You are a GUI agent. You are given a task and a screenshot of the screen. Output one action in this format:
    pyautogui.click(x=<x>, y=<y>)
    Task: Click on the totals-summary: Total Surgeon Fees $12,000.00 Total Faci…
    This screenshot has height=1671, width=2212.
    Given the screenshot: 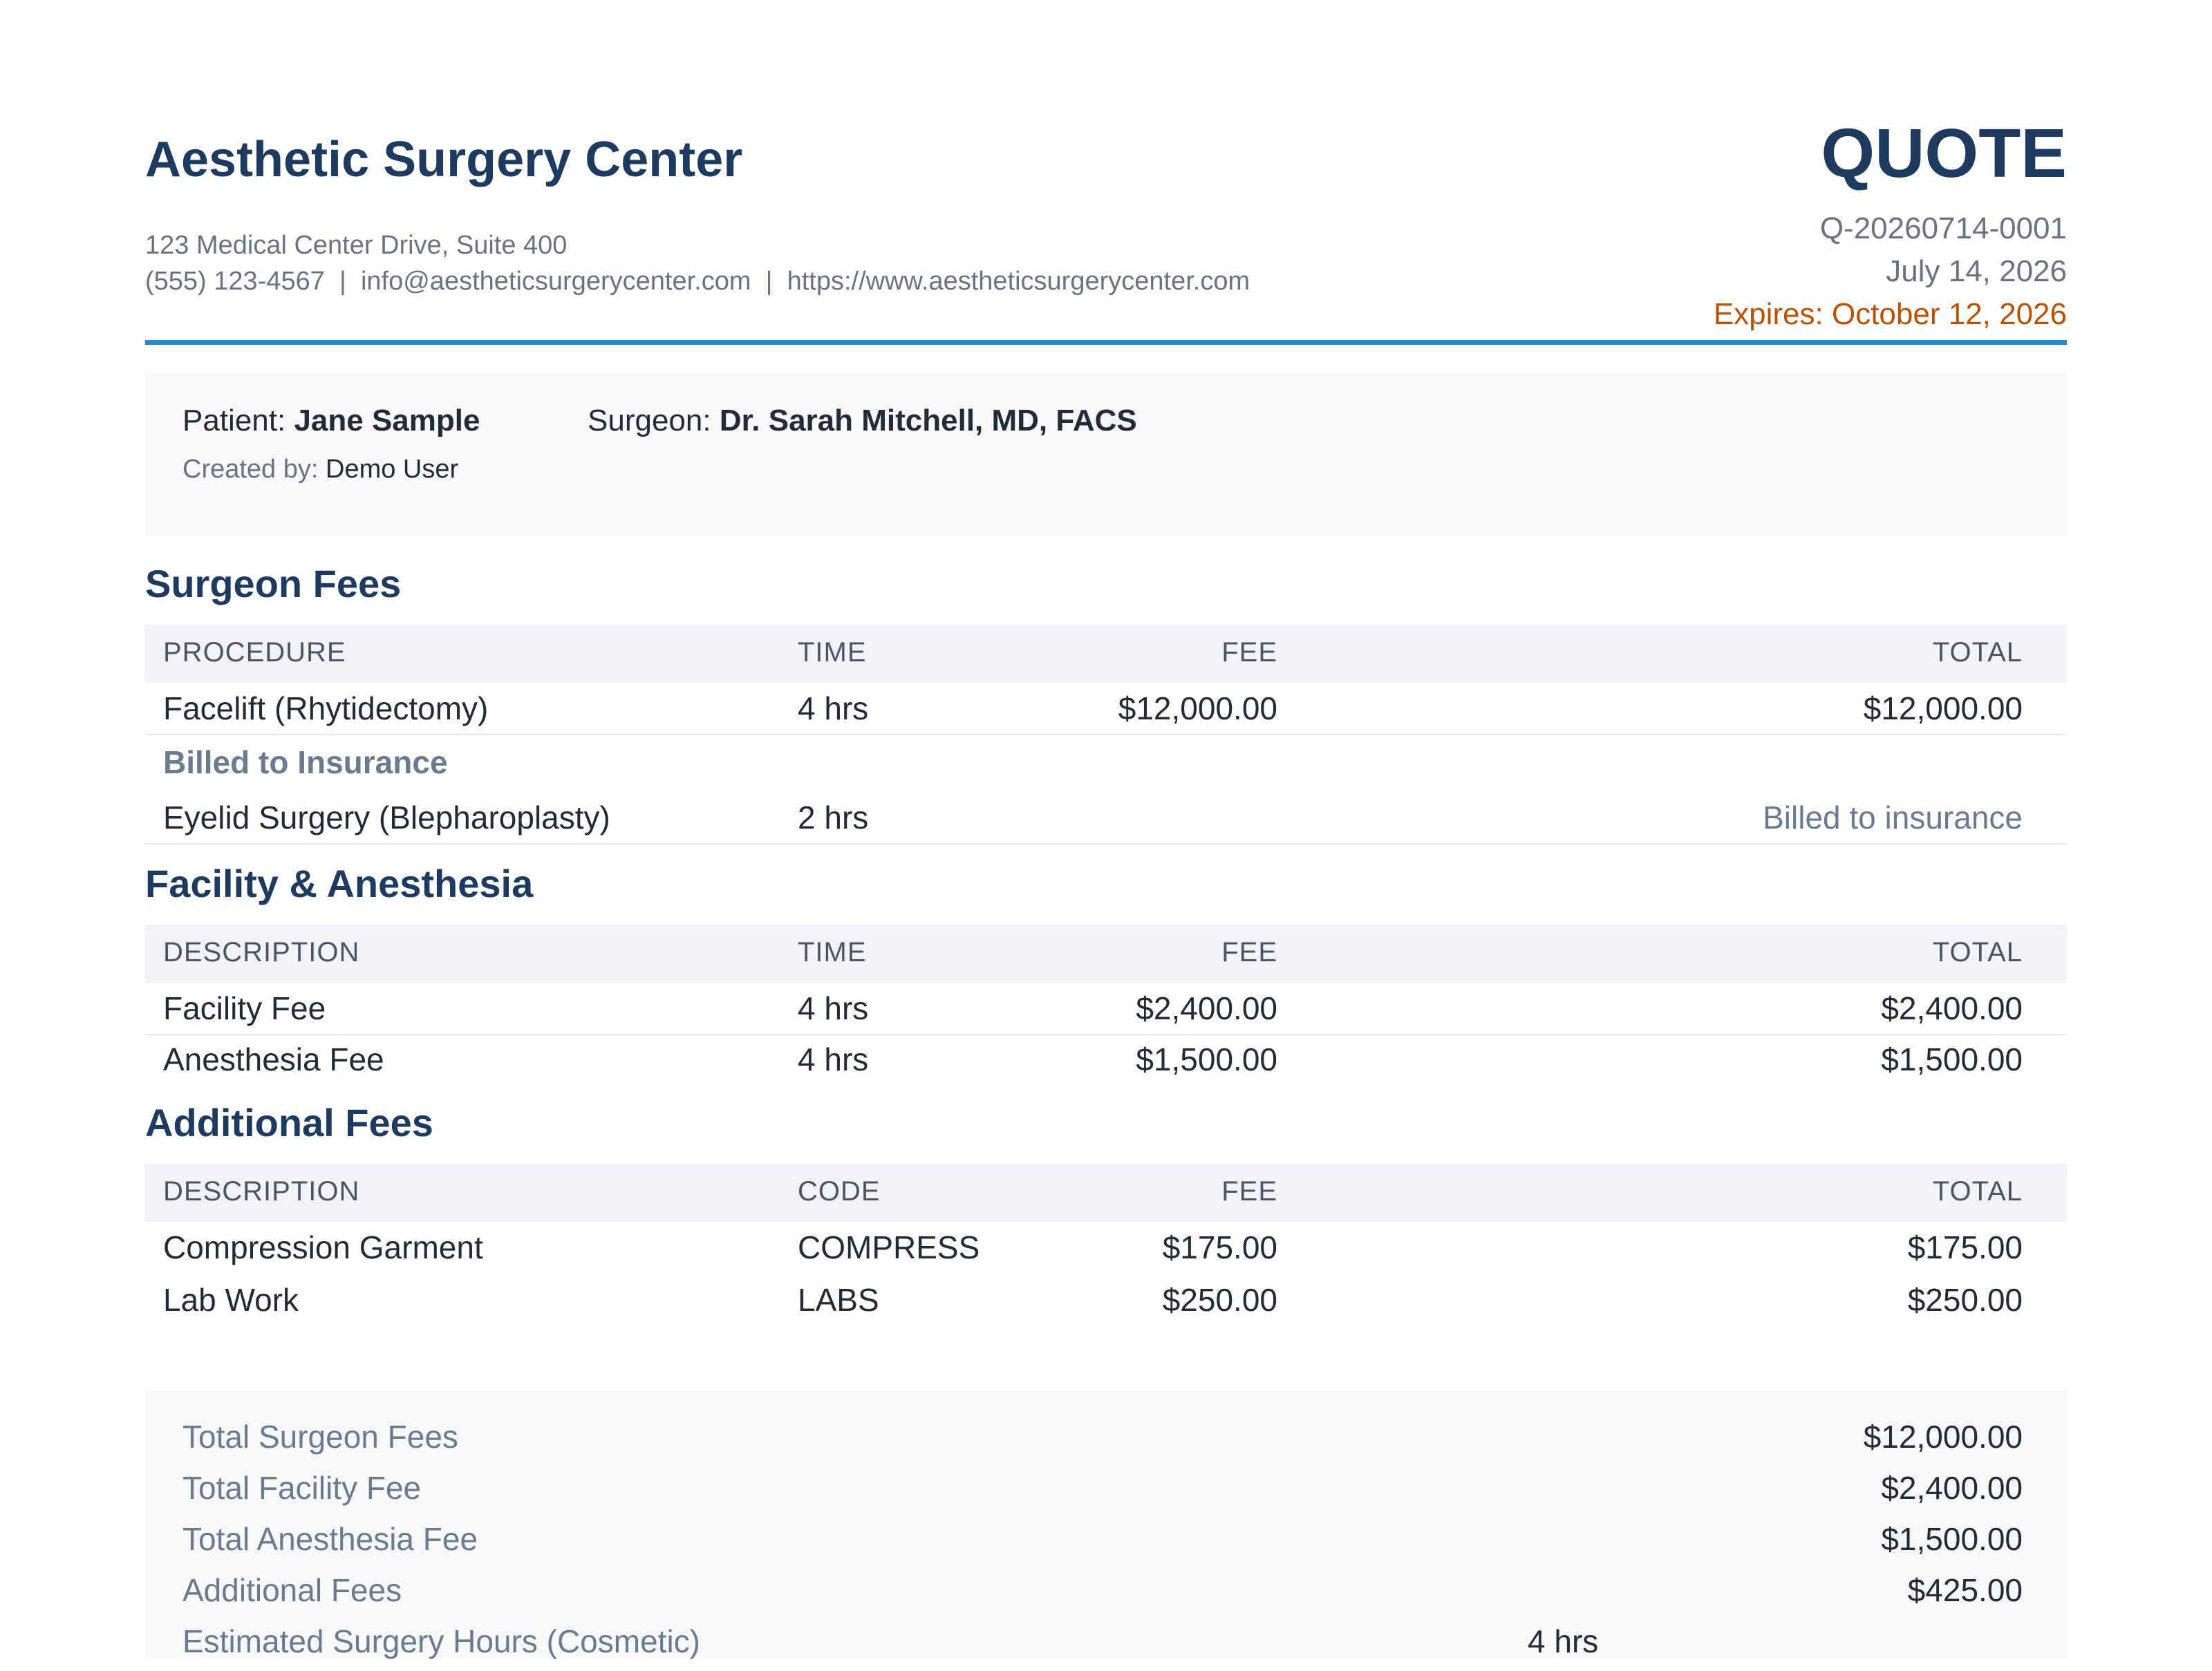 What is the action you would take?
    pyautogui.click(x=1106, y=1524)
    